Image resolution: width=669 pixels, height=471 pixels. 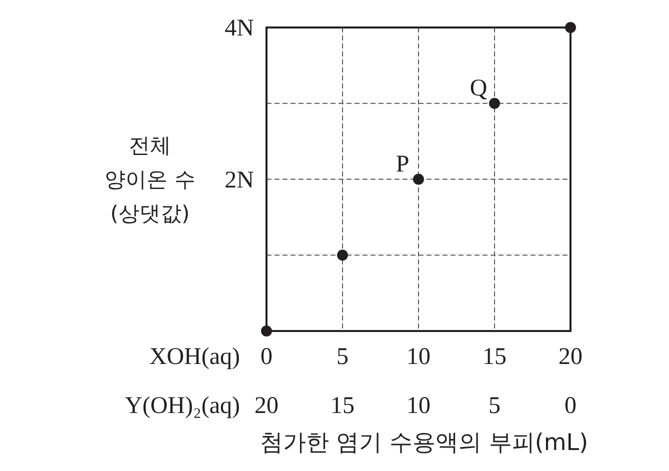 I want to click on annotation: P, so click(x=403, y=164).